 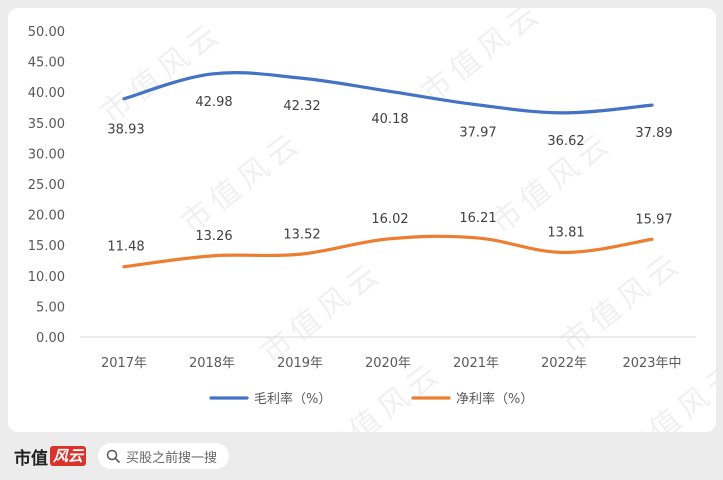 I want to click on legend-label: 净利率（%）, so click(x=494, y=399).